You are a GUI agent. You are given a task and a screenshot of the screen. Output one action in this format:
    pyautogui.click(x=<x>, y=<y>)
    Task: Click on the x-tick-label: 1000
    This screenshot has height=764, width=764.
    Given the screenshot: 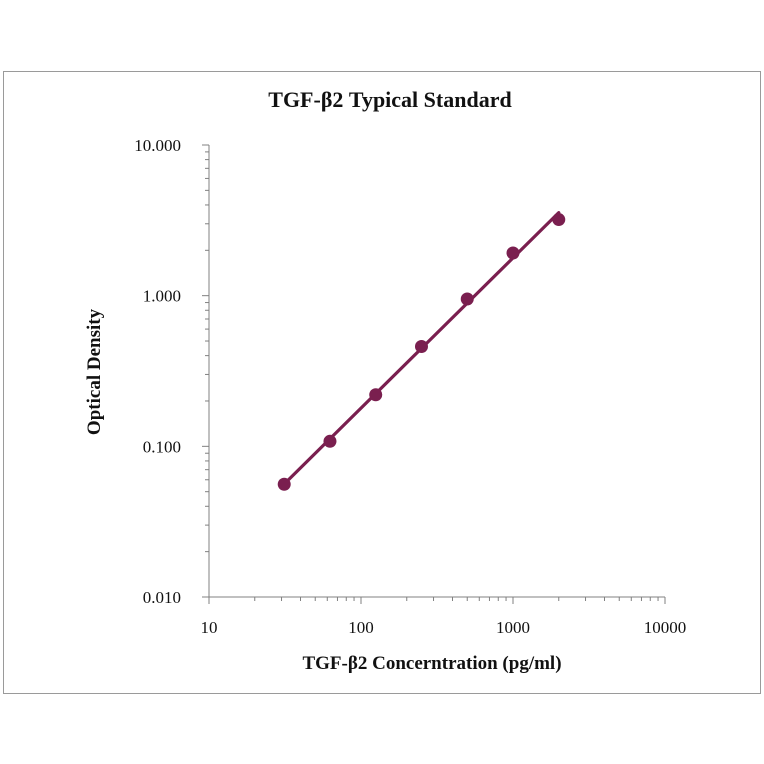 What is the action you would take?
    pyautogui.click(x=513, y=627)
    